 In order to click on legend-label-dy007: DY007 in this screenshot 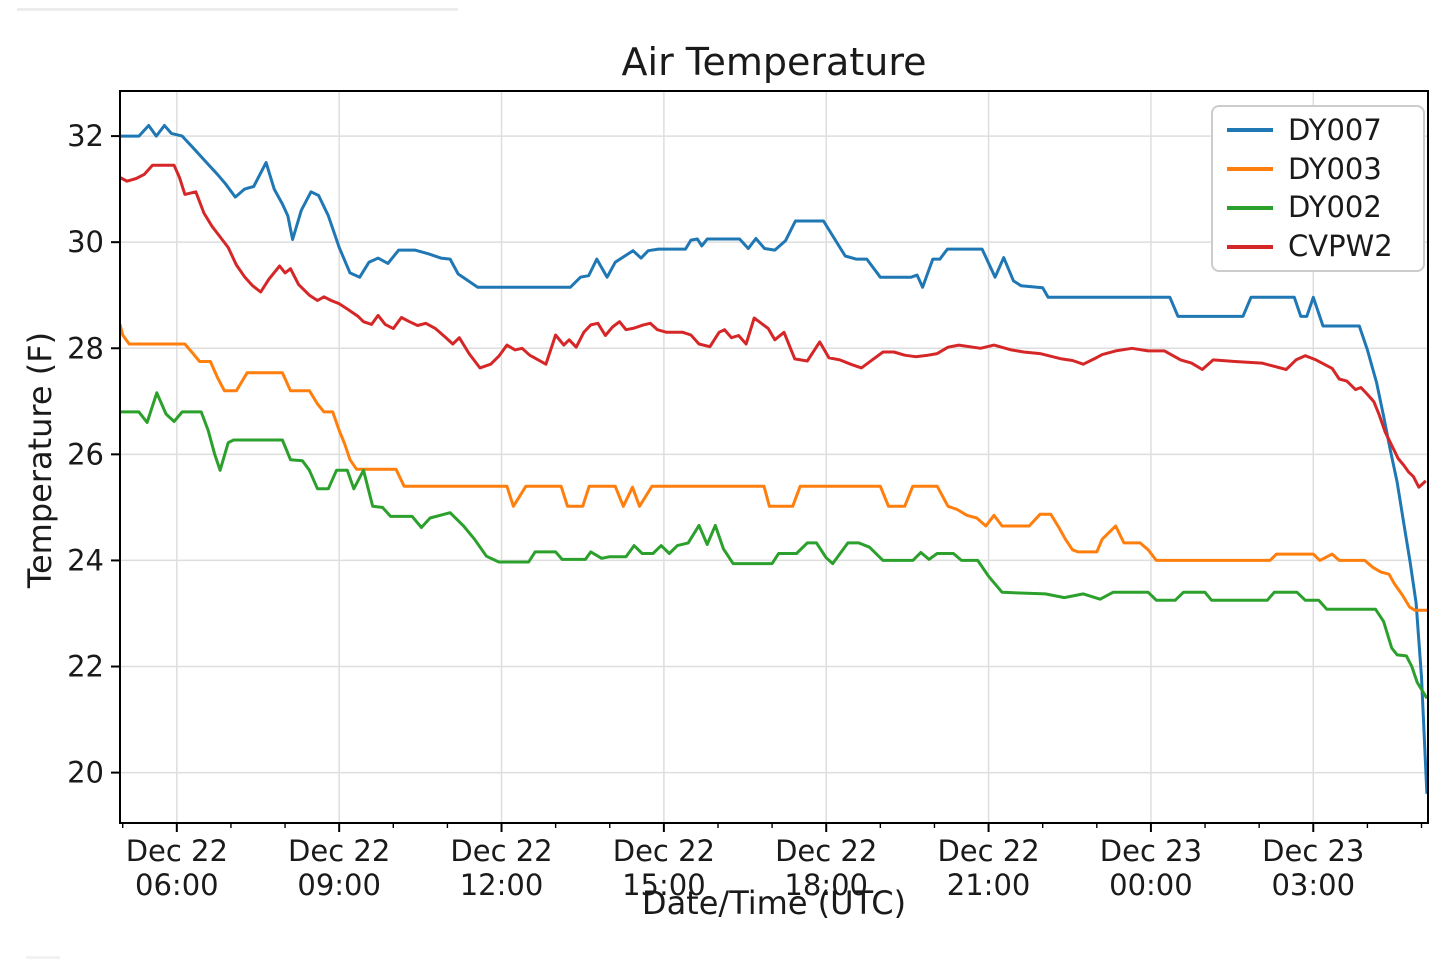, I will do `click(1335, 129)`.